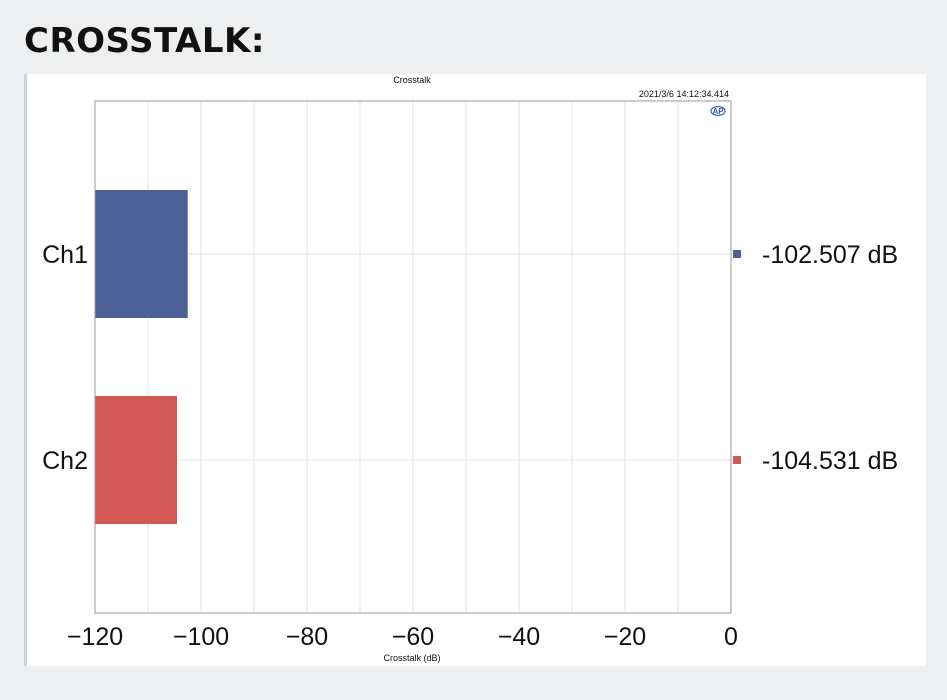  I want to click on svg-text: AP, so click(718, 111).